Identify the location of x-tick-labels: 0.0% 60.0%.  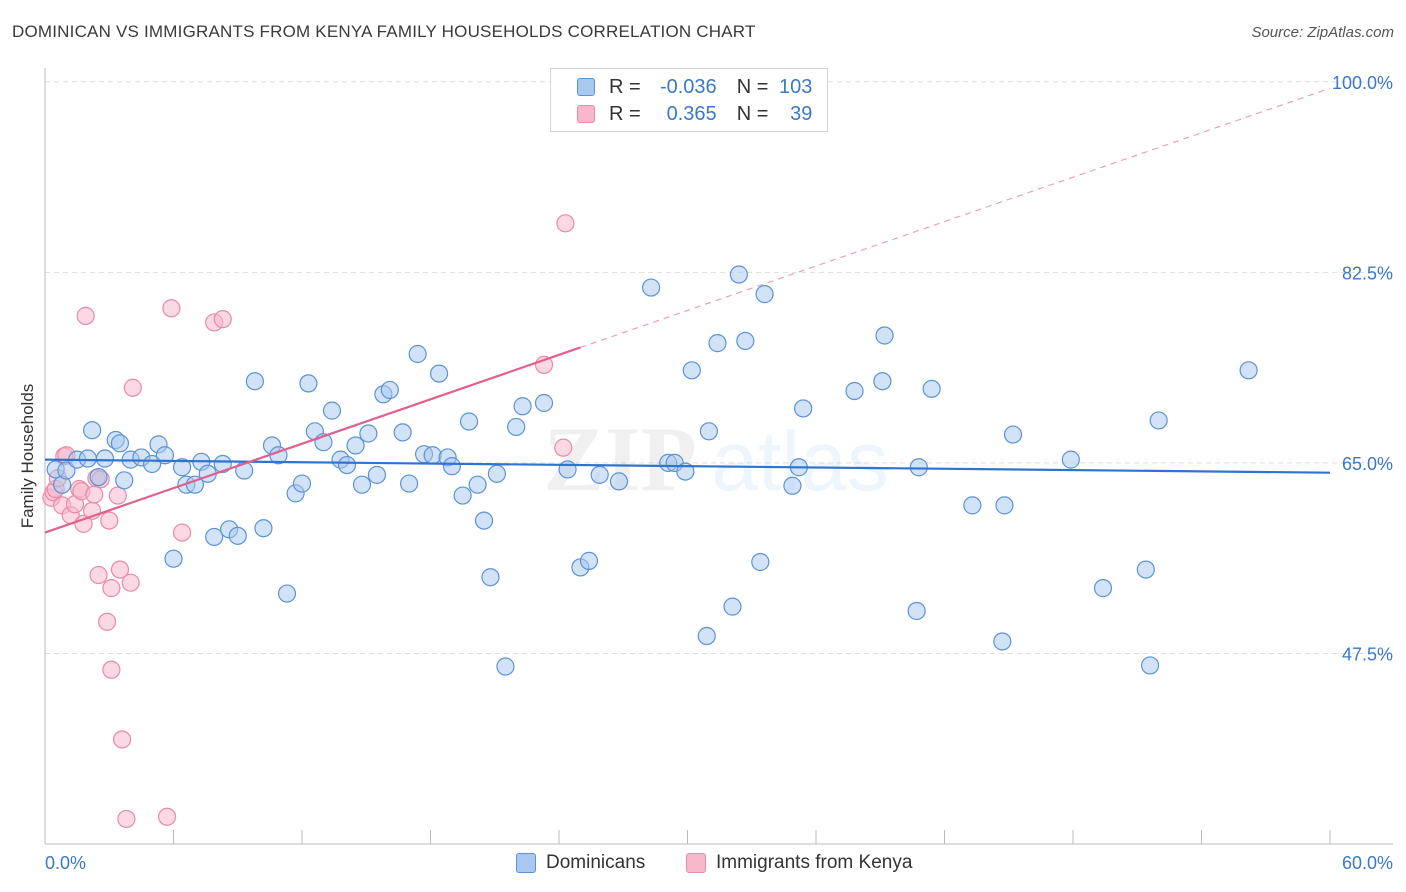
(719, 863).